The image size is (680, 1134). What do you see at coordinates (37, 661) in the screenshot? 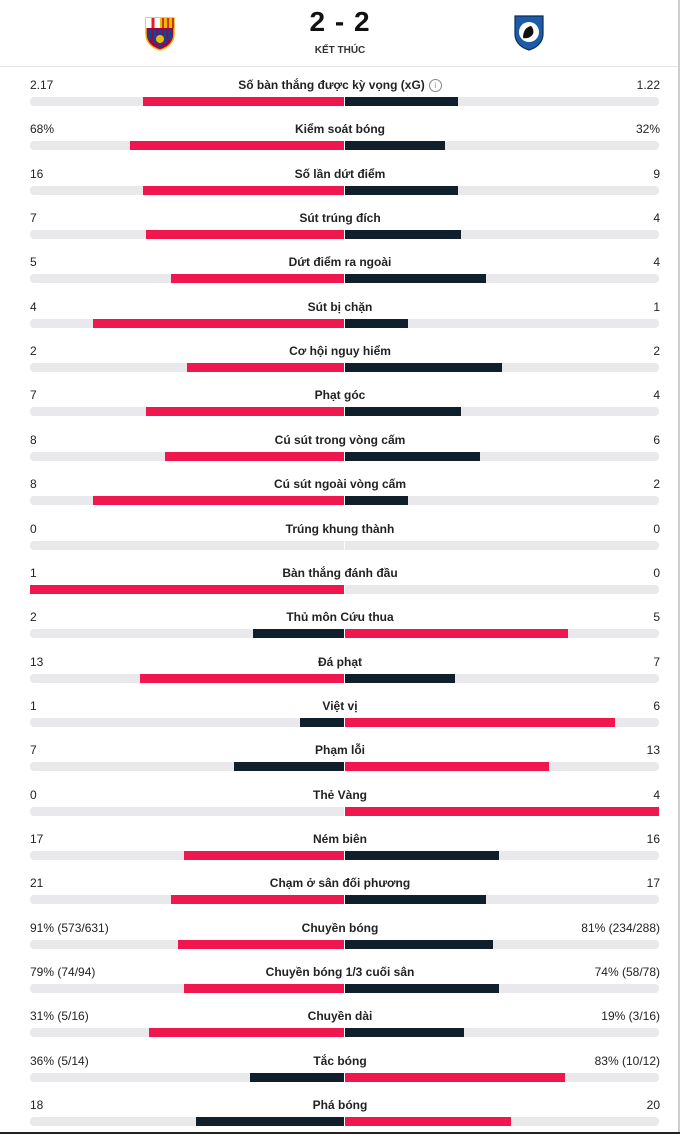
I see `home-value: 13` at bounding box center [37, 661].